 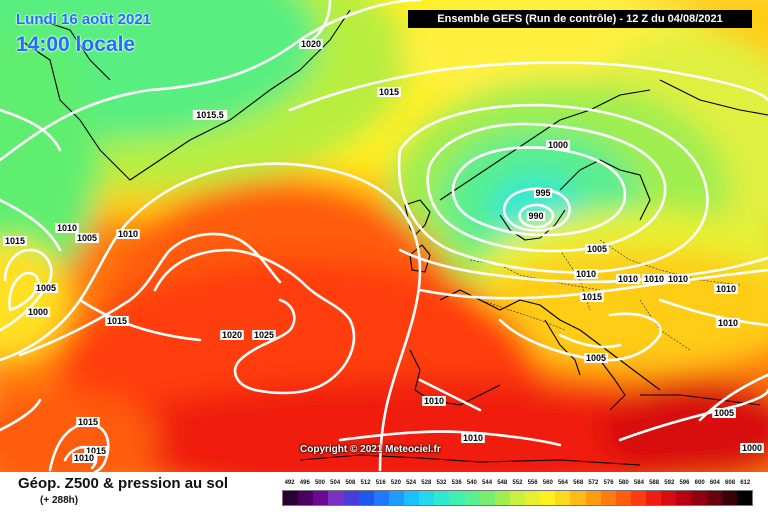 I want to click on pressure-label-1025-azores: 1025, so click(x=264, y=335).